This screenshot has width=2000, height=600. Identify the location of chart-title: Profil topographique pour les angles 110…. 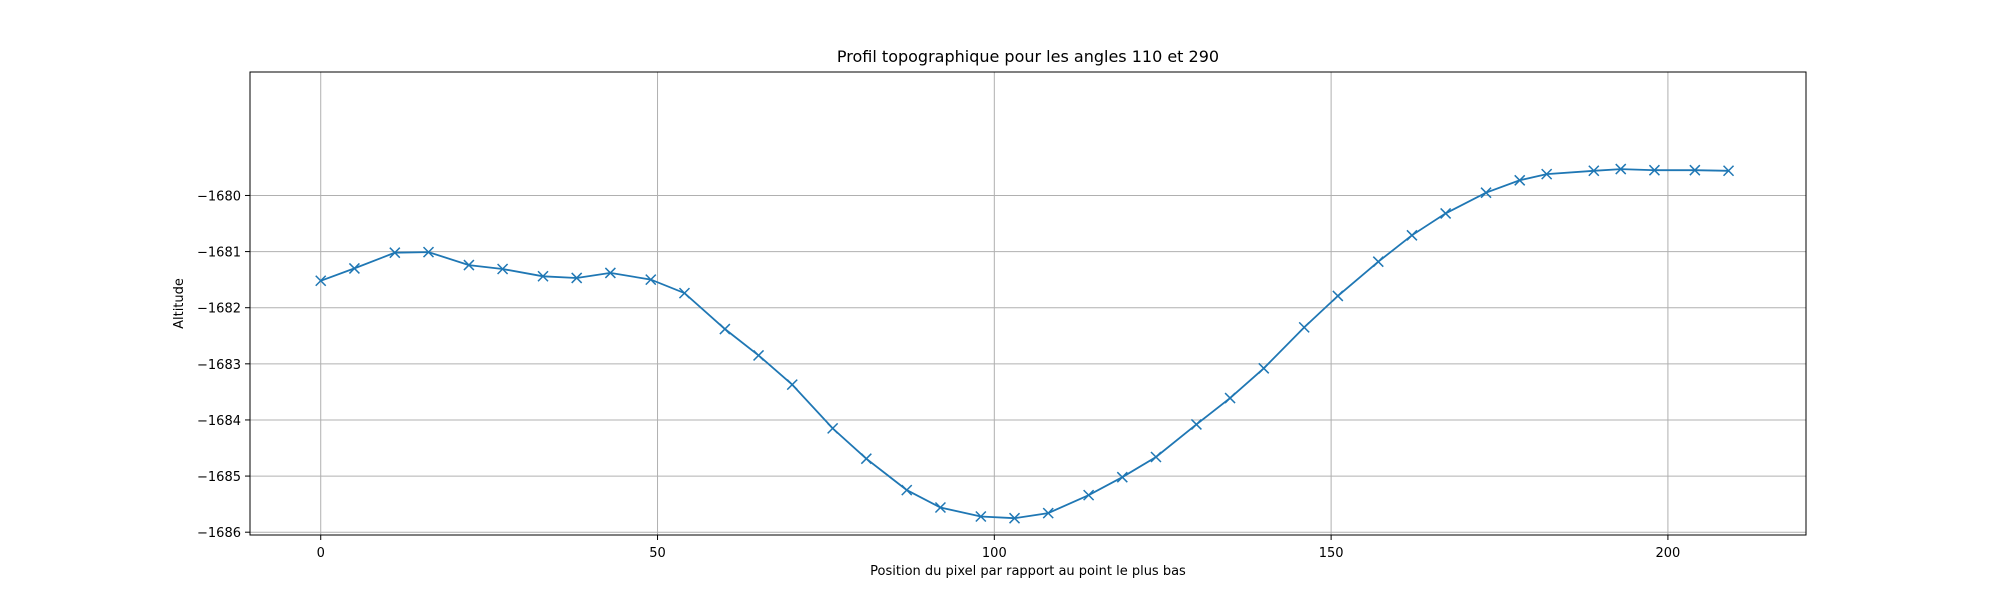
(1028, 56).